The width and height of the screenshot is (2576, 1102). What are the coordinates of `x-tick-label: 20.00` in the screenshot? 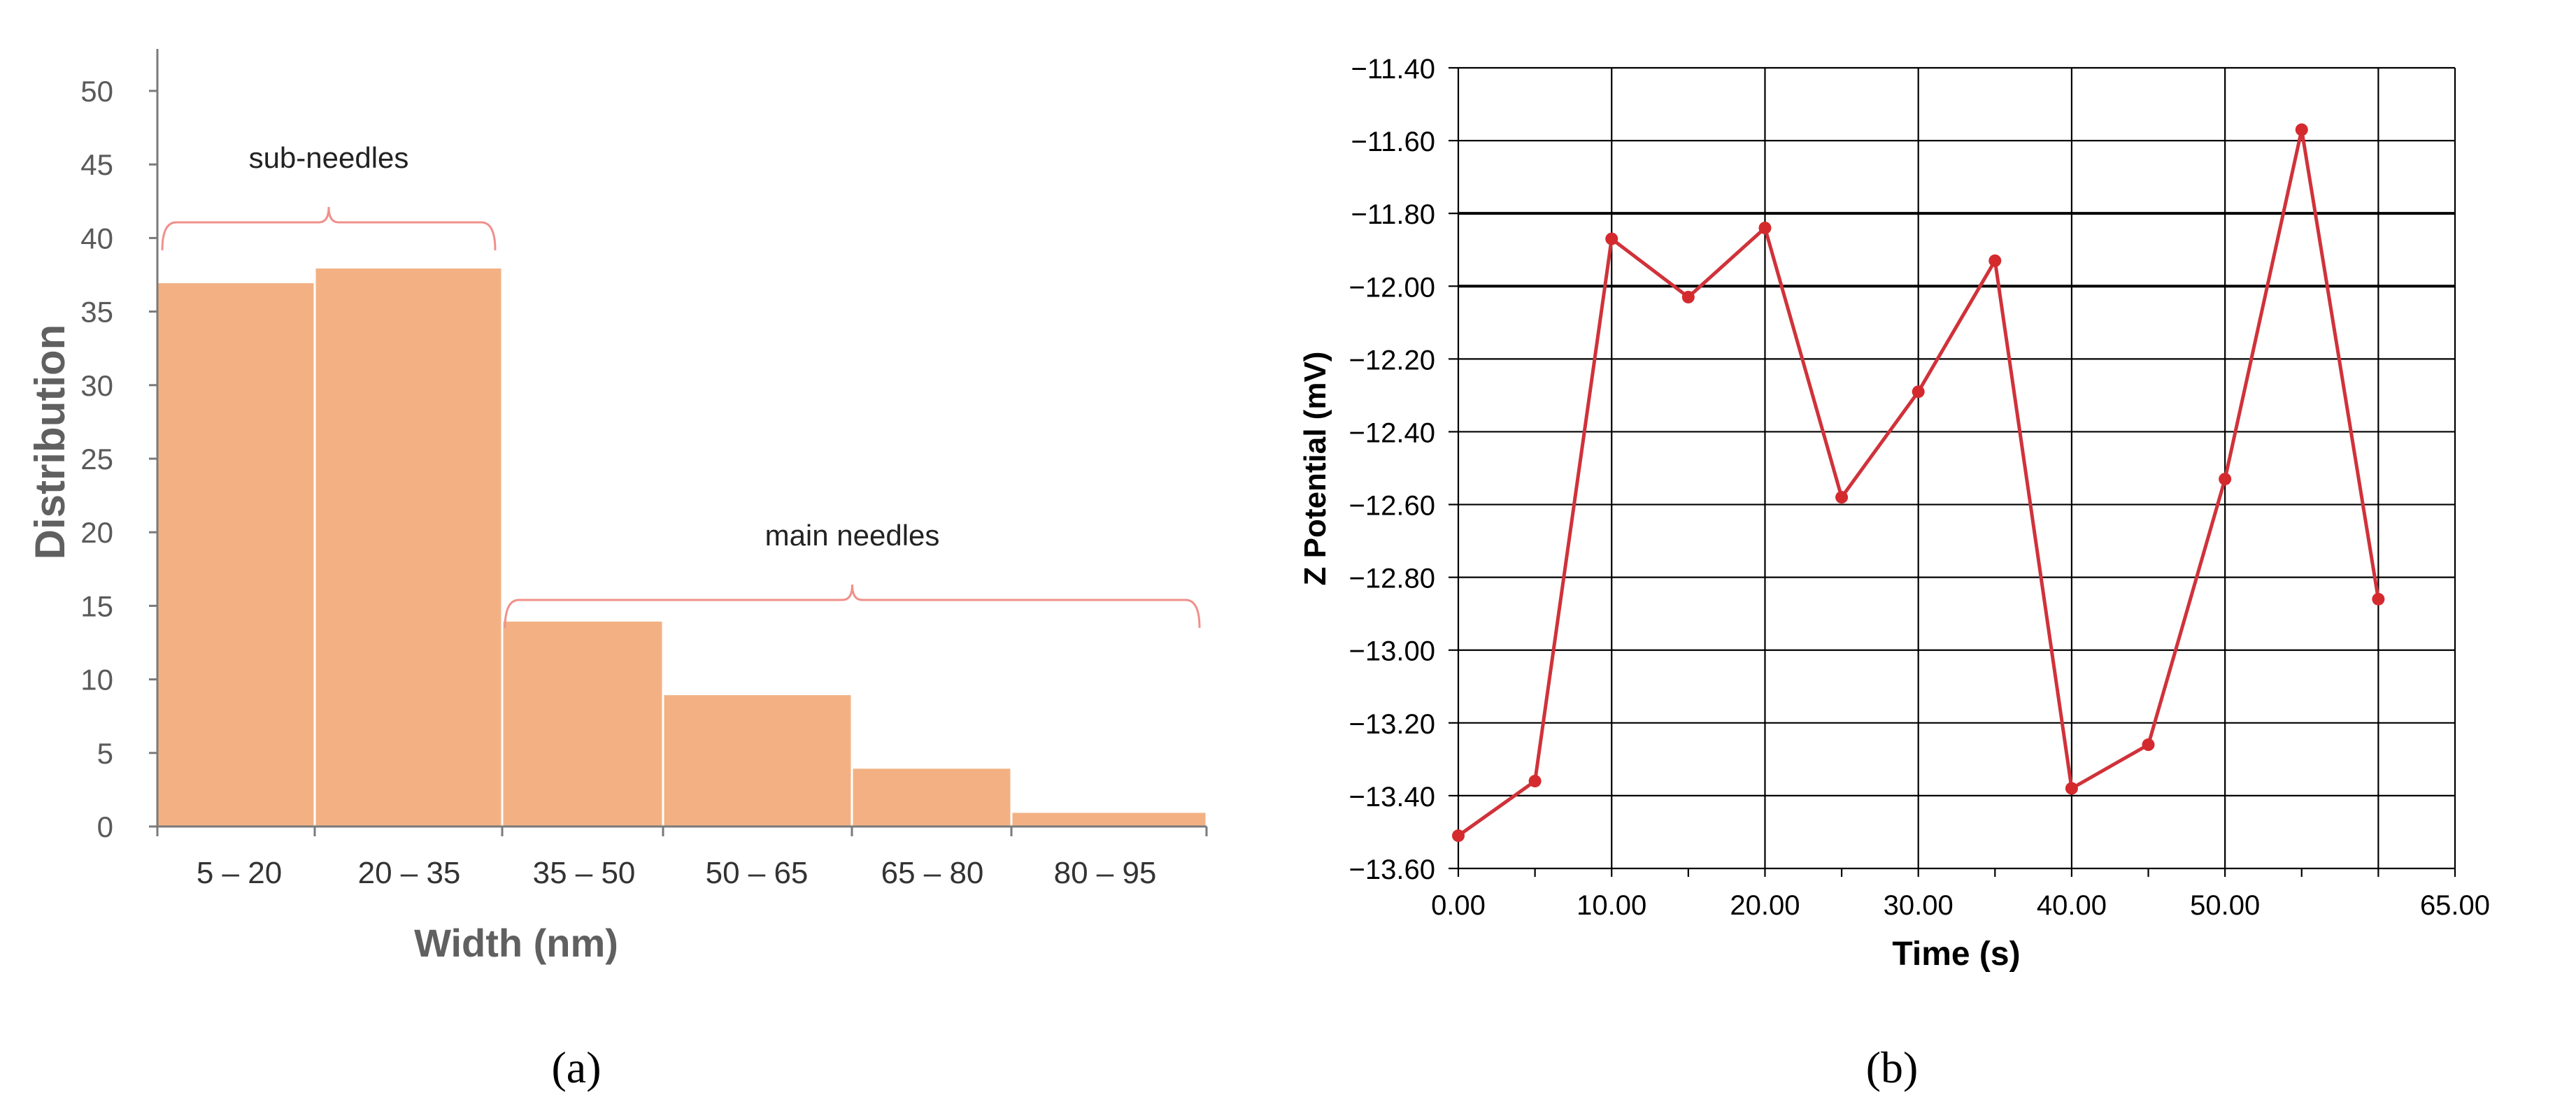 It's located at (1765, 905).